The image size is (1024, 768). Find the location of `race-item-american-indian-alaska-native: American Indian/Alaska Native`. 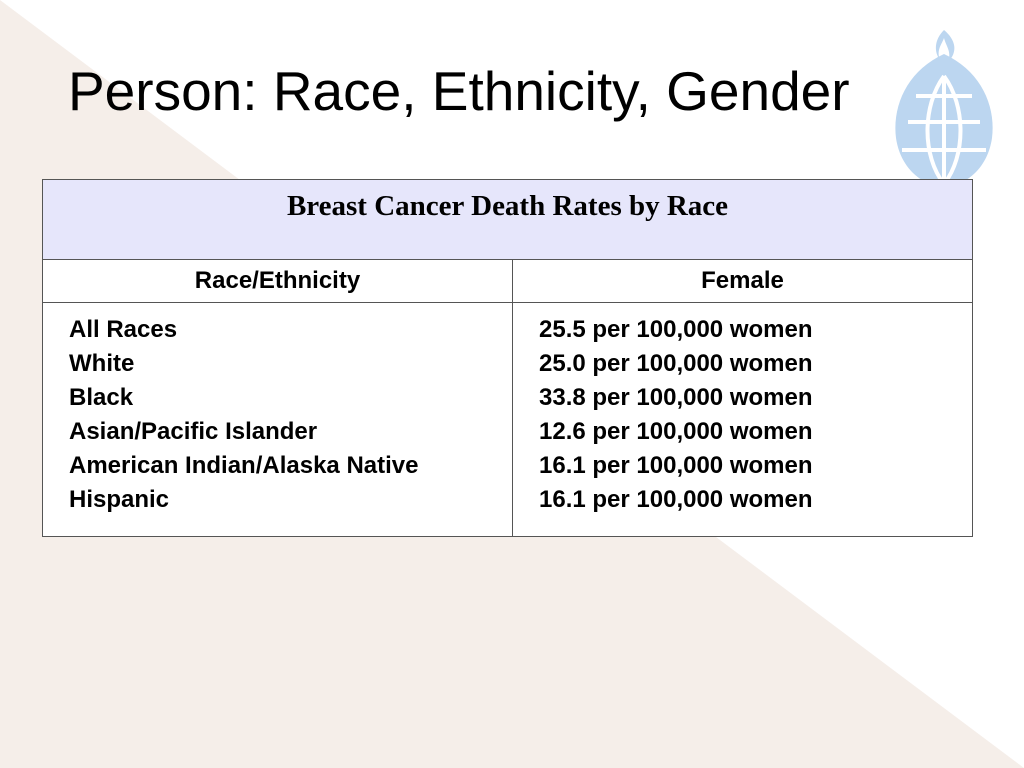

race-item-american-indian-alaska-native: American Indian/Alaska Native is located at coordinates (244, 465).